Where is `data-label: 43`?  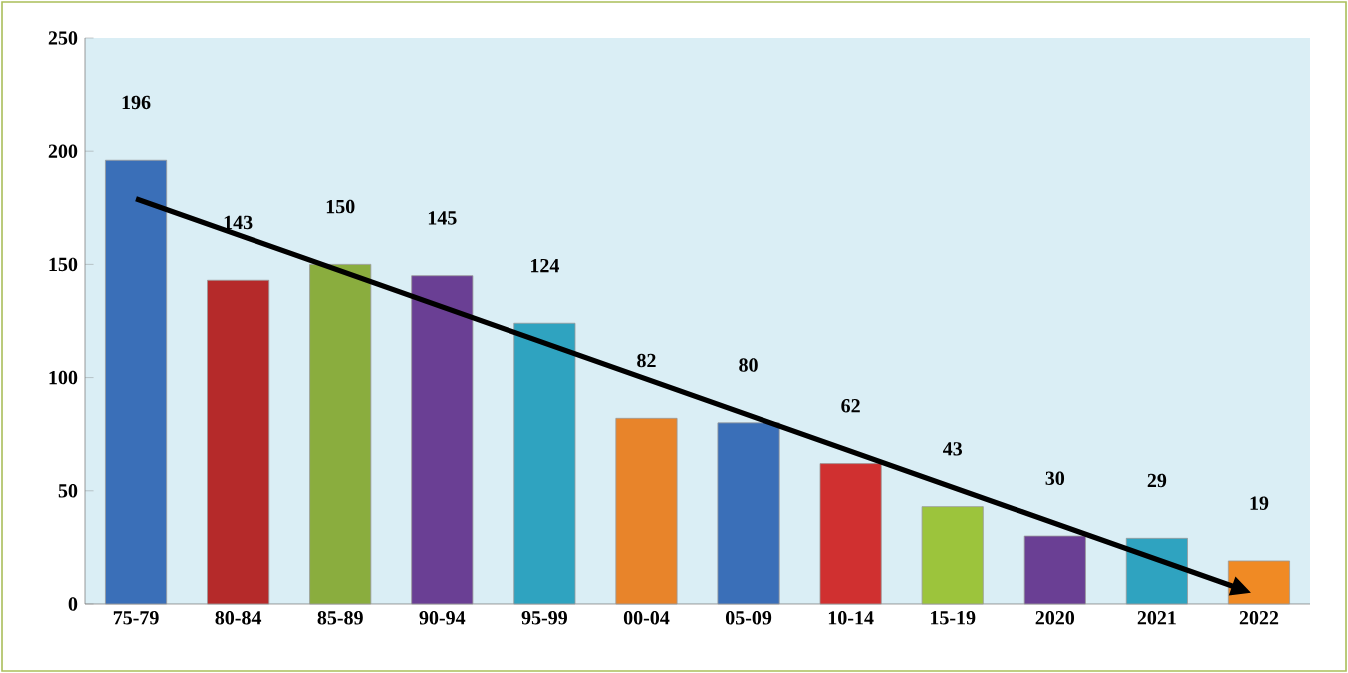
data-label: 43 is located at coordinates (953, 449).